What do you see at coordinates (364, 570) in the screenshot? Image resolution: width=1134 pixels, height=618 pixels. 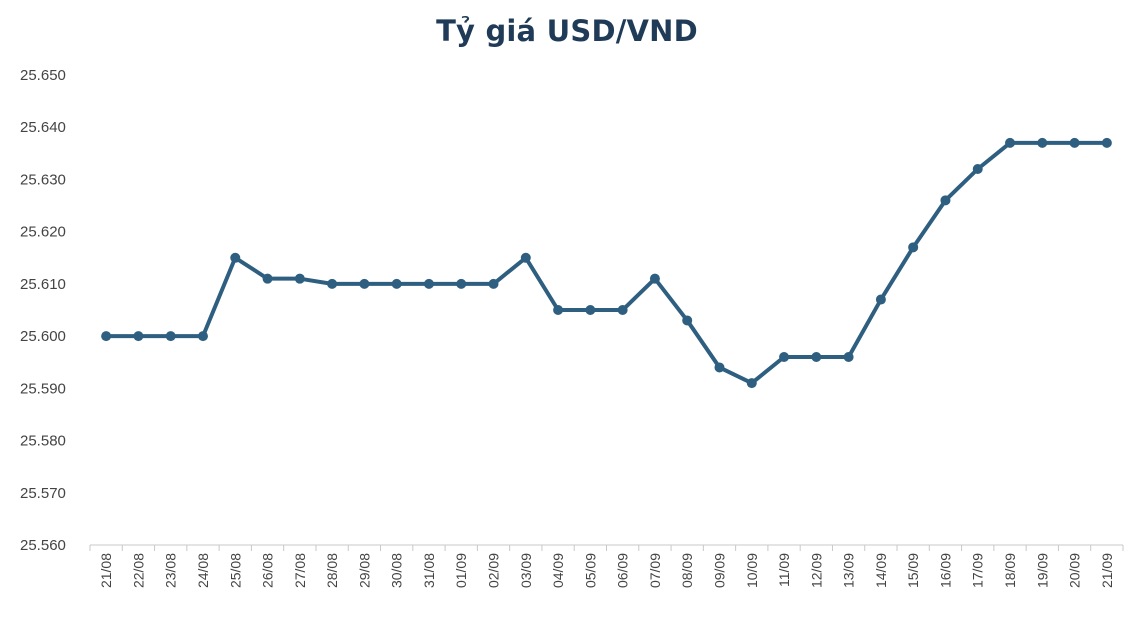 I see `x-tick-label: 29/08` at bounding box center [364, 570].